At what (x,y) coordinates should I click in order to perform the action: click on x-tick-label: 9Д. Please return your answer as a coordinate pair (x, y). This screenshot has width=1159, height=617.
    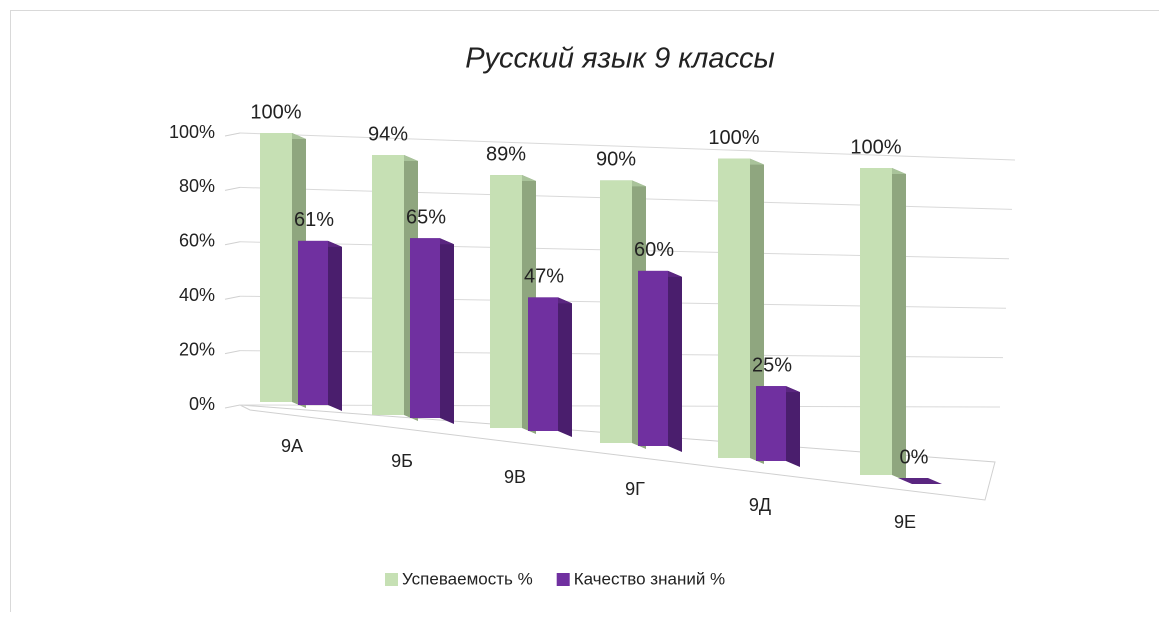
    Looking at the image, I should click on (760, 505).